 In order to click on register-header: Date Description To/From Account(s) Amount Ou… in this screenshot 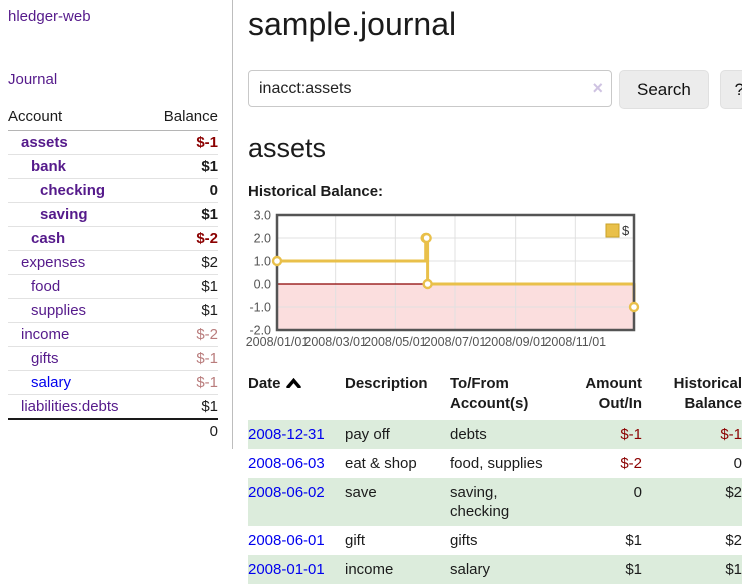, I will do `click(495, 396)`.